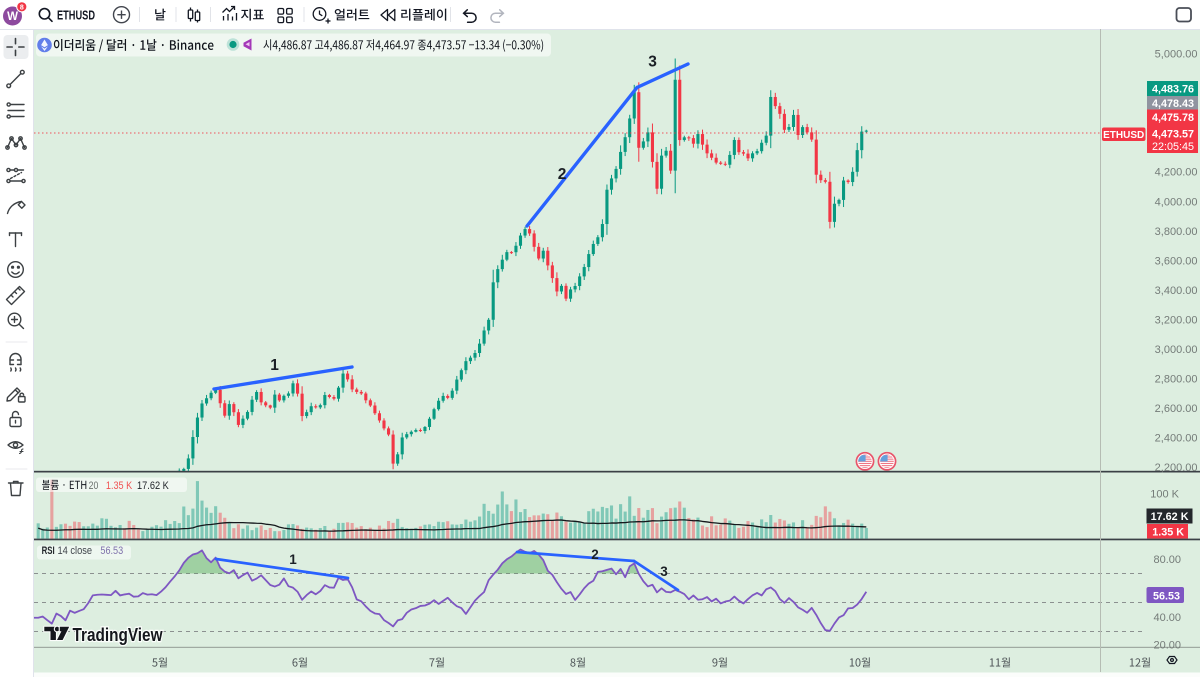 This screenshot has height=677, width=1200. What do you see at coordinates (1164, 495) in the screenshot?
I see `svg-text: 100 K` at bounding box center [1164, 495].